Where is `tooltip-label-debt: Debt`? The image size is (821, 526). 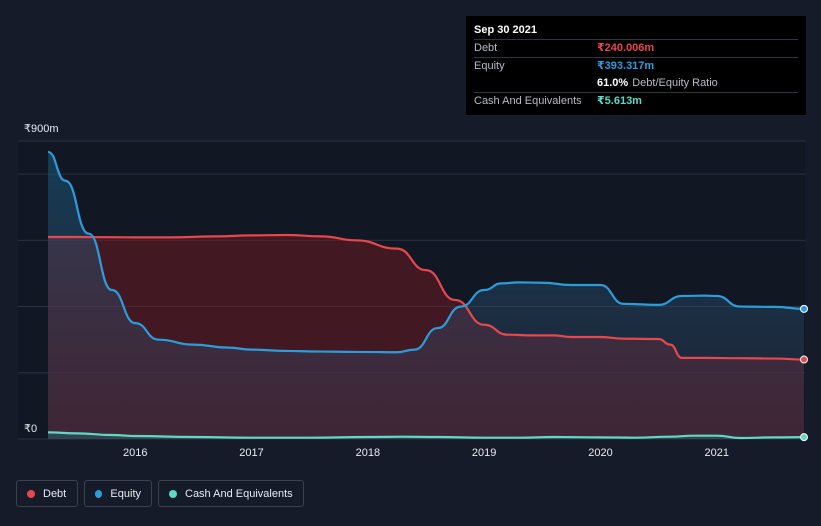
tooltip-label-debt: Debt is located at coordinates (486, 48).